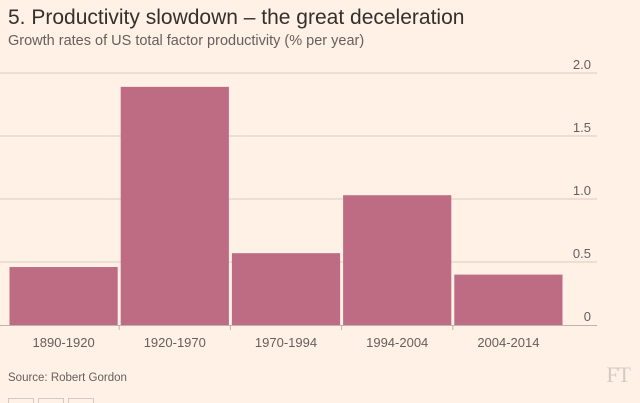 This screenshot has width=640, height=403. Describe the element at coordinates (508, 299) in the screenshot. I see `bar-2004-2014` at that location.